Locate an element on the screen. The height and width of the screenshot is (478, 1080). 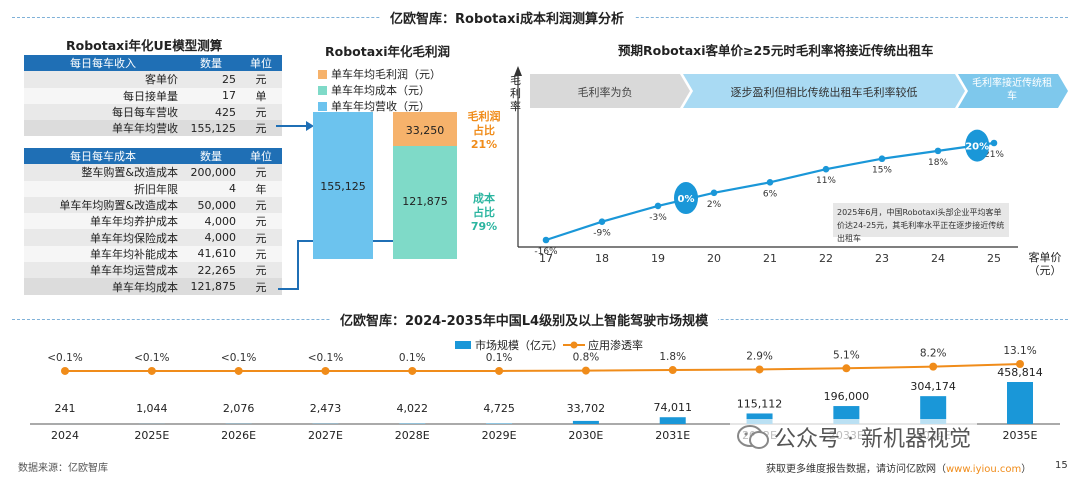
header-cell: 单位 is located at coordinates (261, 156).